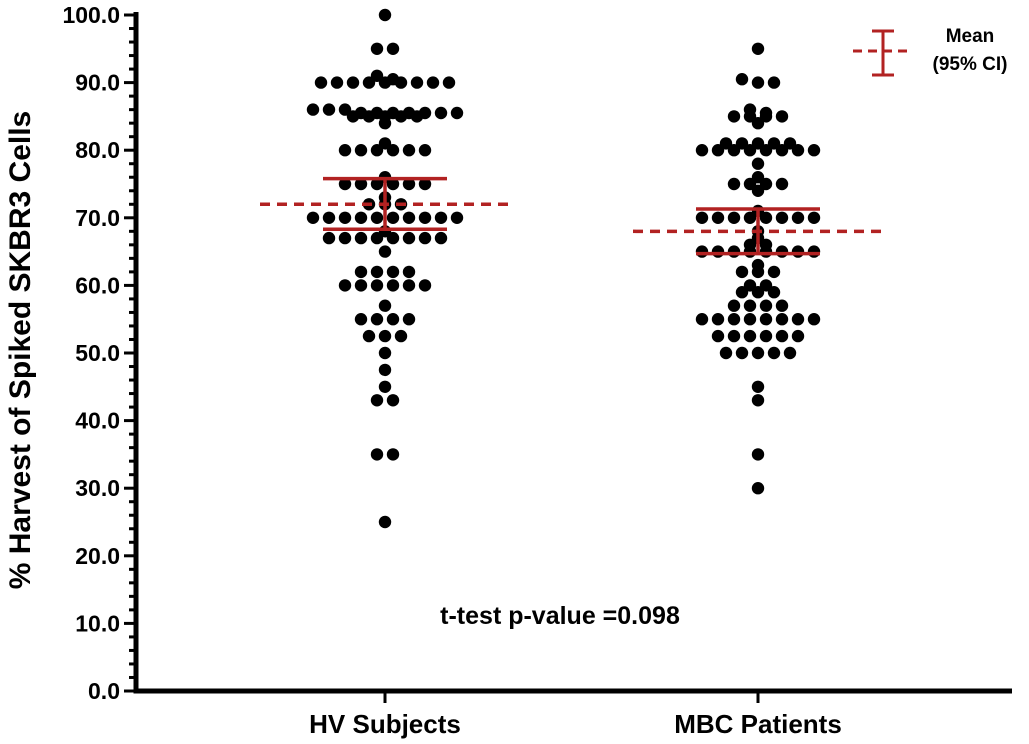 This screenshot has width=1029, height=744. I want to click on x-category-label: HV Subjects, so click(385, 724).